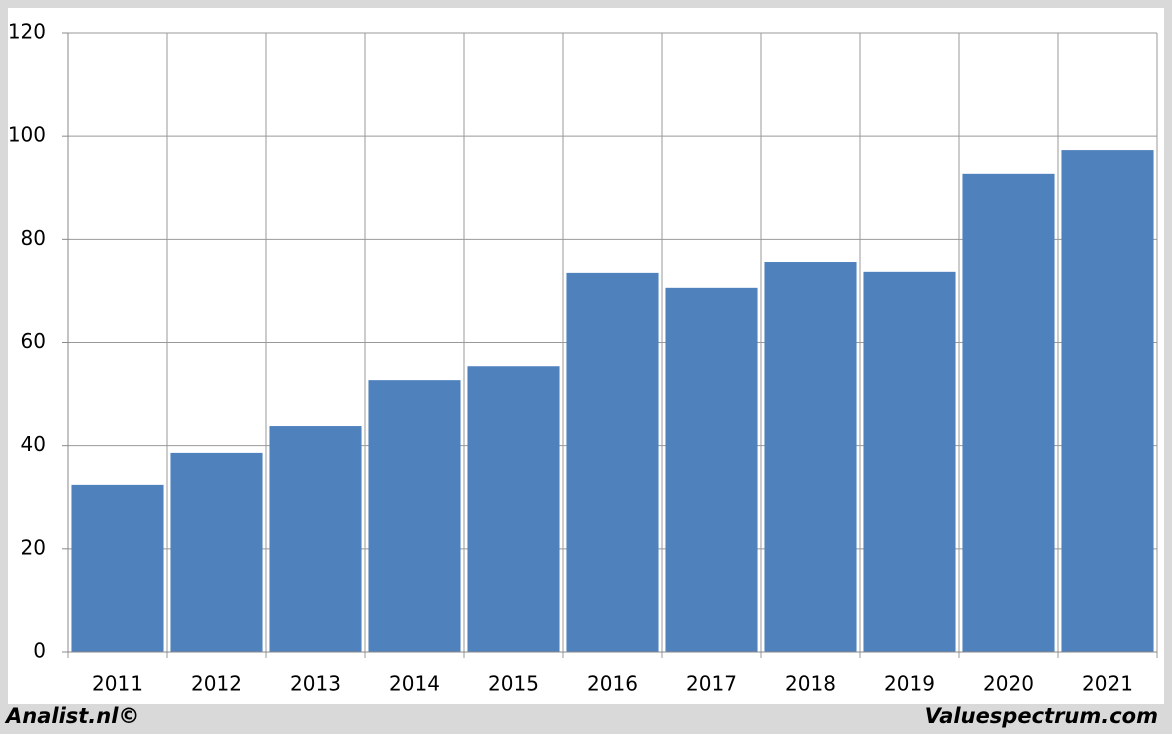 The width and height of the screenshot is (1172, 738). Describe the element at coordinates (810, 684) in the screenshot. I see `x-tick-label: 2018` at that location.